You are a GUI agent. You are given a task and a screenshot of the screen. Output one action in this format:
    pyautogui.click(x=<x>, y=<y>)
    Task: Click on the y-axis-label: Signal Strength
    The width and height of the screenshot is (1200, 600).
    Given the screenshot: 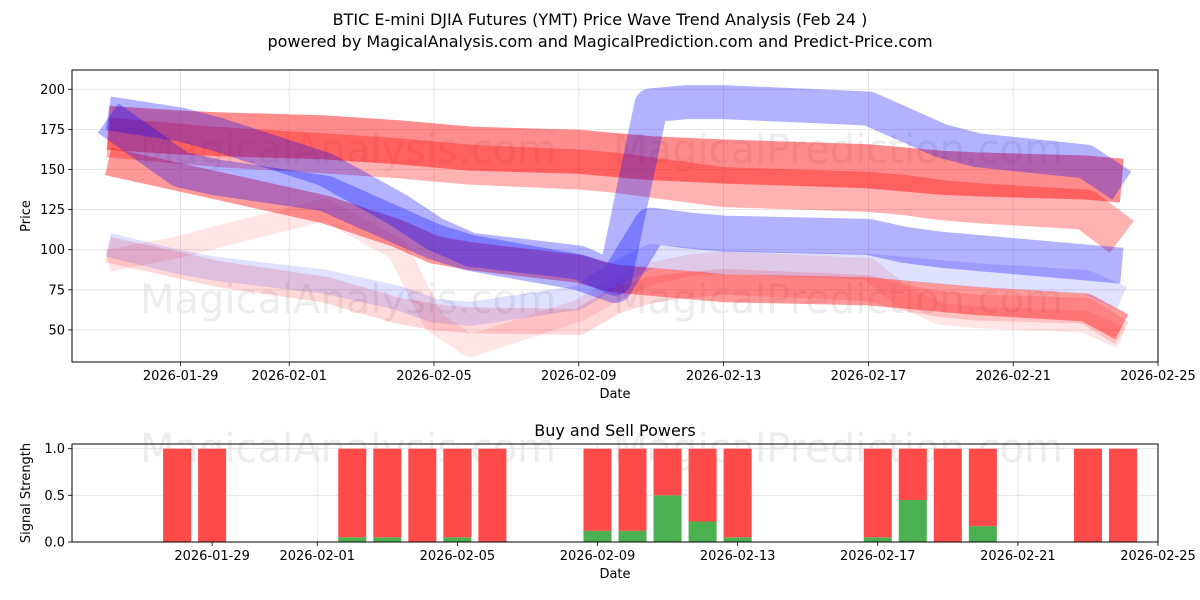 What is the action you would take?
    pyautogui.click(x=26, y=493)
    